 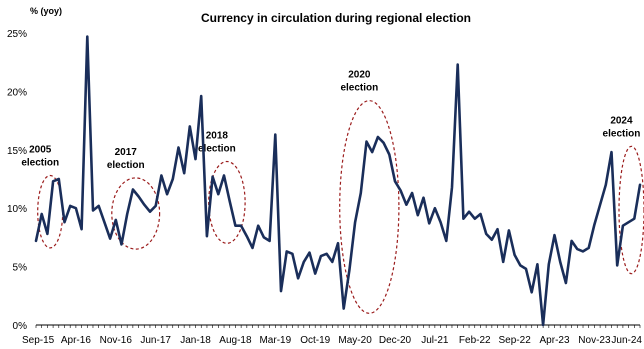 I want to click on y-tick-label: 10%, so click(x=17, y=209).